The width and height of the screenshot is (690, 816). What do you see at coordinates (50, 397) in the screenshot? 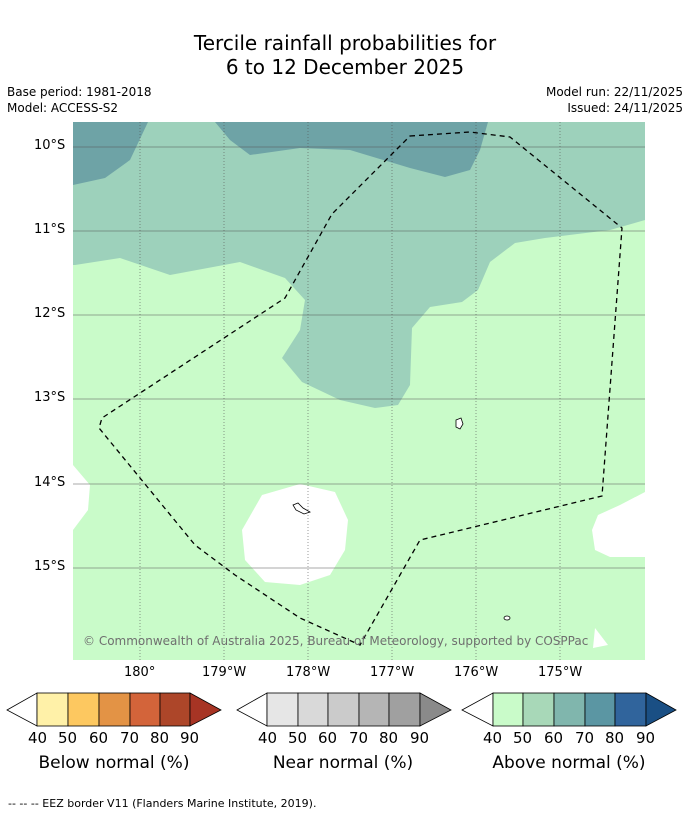
I see `lat-label-13s: 13°S` at bounding box center [50, 397].